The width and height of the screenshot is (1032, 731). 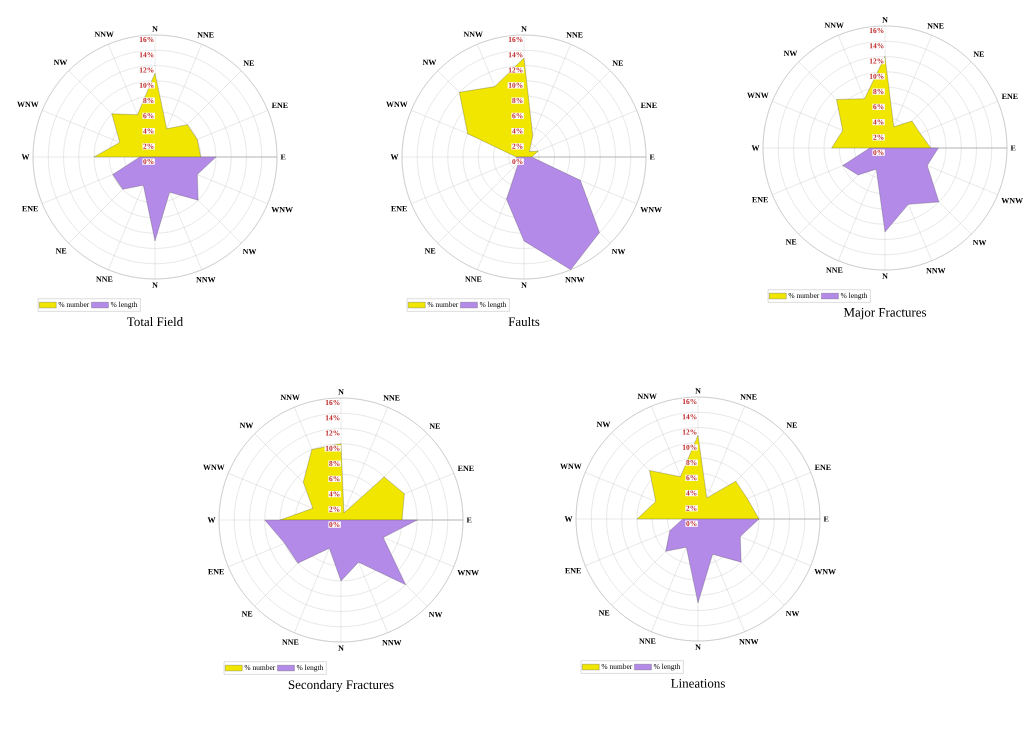 I want to click on text: Faults, so click(x=524, y=321).